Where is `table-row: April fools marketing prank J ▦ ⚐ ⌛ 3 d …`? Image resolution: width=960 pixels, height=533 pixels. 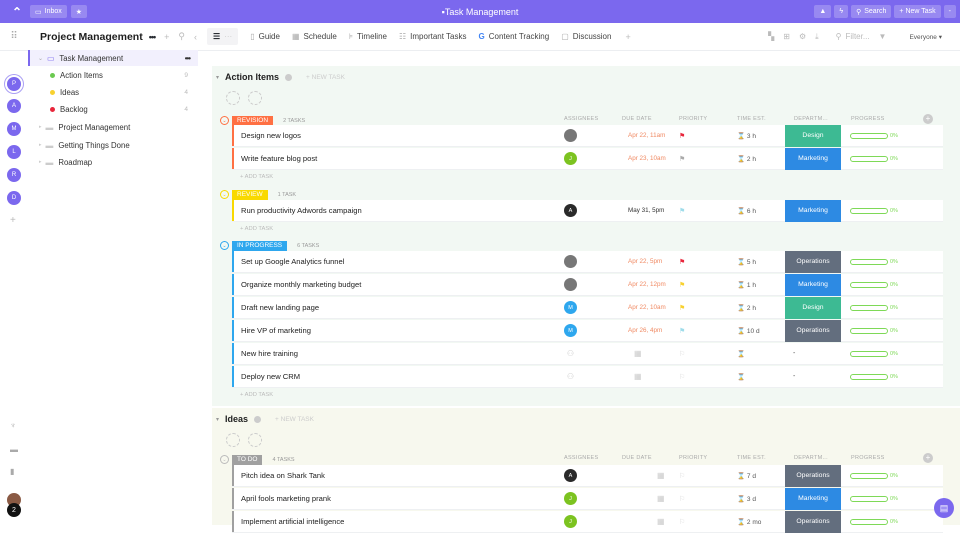 table-row: April fools marketing prank J ▦ ⚐ ⌛ 3 d … is located at coordinates (587, 498).